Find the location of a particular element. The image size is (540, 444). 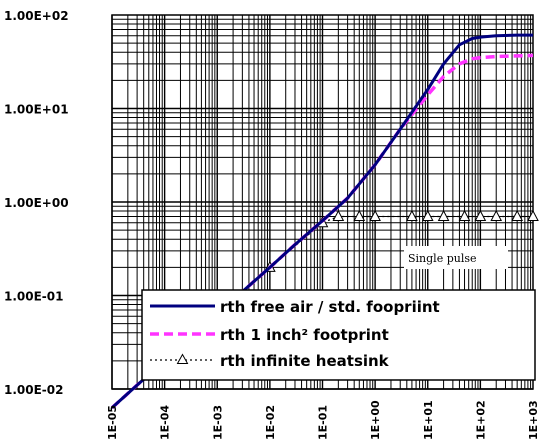

legend-triangle-marker is located at coordinates (182, 358).